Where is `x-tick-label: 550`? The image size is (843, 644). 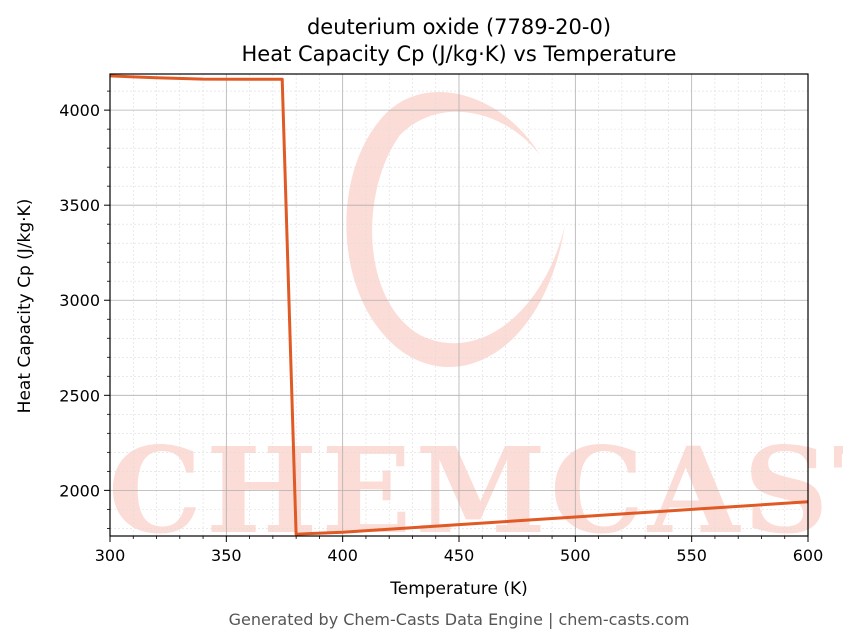
x-tick-label: 550 is located at coordinates (691, 555).